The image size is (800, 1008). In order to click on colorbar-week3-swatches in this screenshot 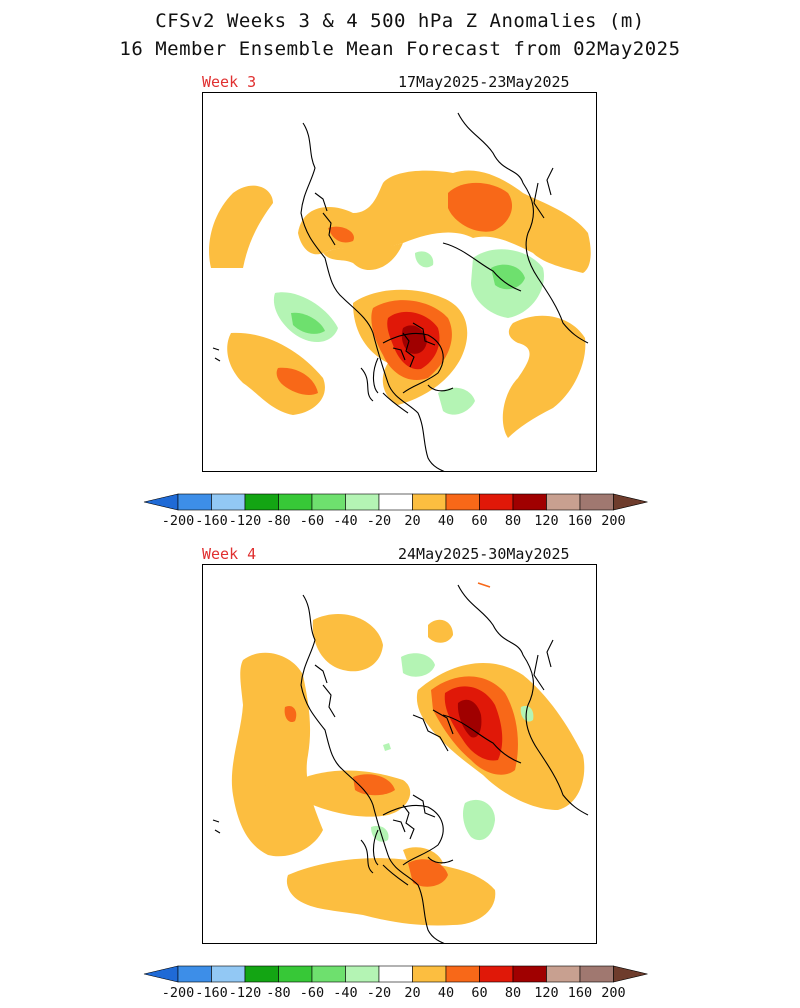, I will do `click(395, 502)`.